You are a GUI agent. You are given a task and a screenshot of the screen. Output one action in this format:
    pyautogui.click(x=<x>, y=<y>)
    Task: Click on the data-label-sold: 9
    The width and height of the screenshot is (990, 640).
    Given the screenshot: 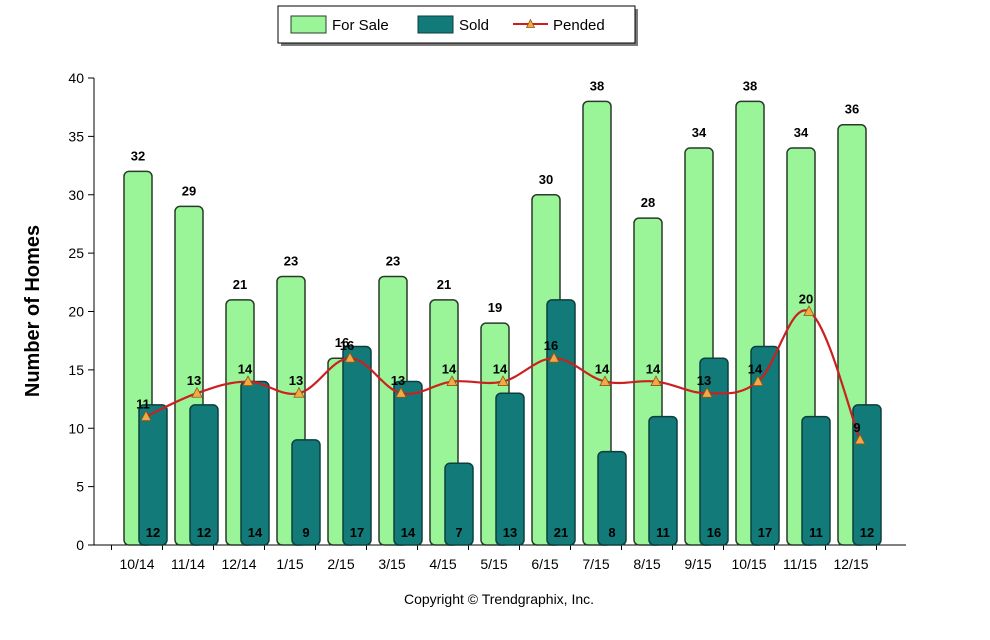 What is the action you would take?
    pyautogui.click(x=305, y=532)
    